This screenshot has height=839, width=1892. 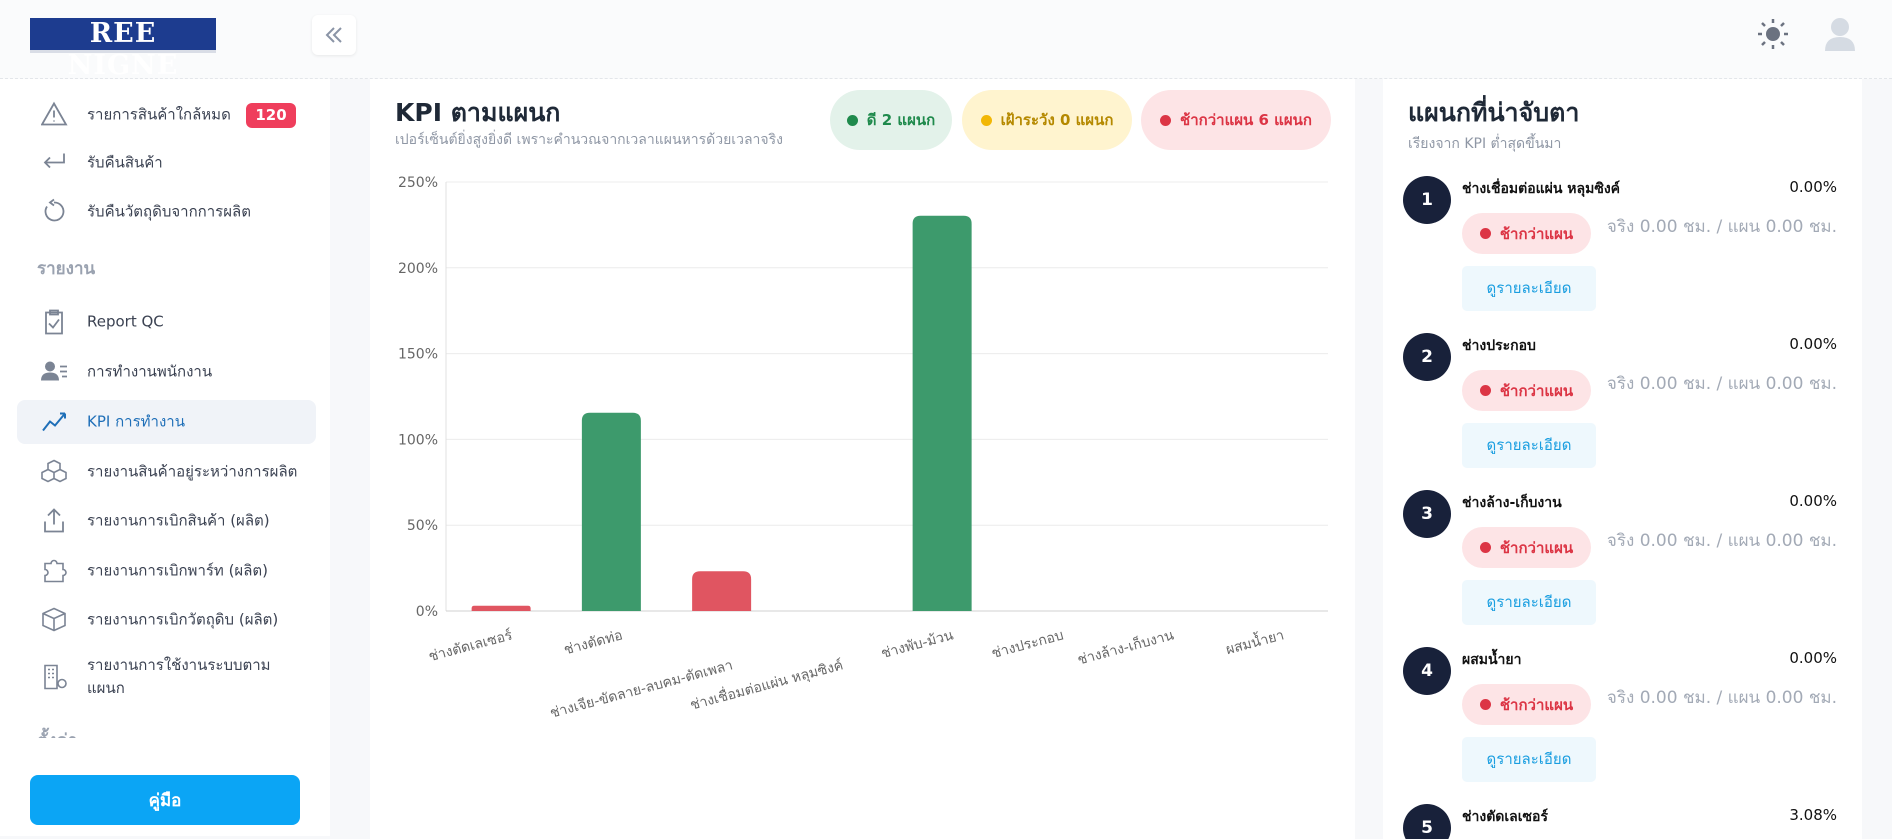 What do you see at coordinates (166, 322) in the screenshot?
I see `nav-item: Report QC` at bounding box center [166, 322].